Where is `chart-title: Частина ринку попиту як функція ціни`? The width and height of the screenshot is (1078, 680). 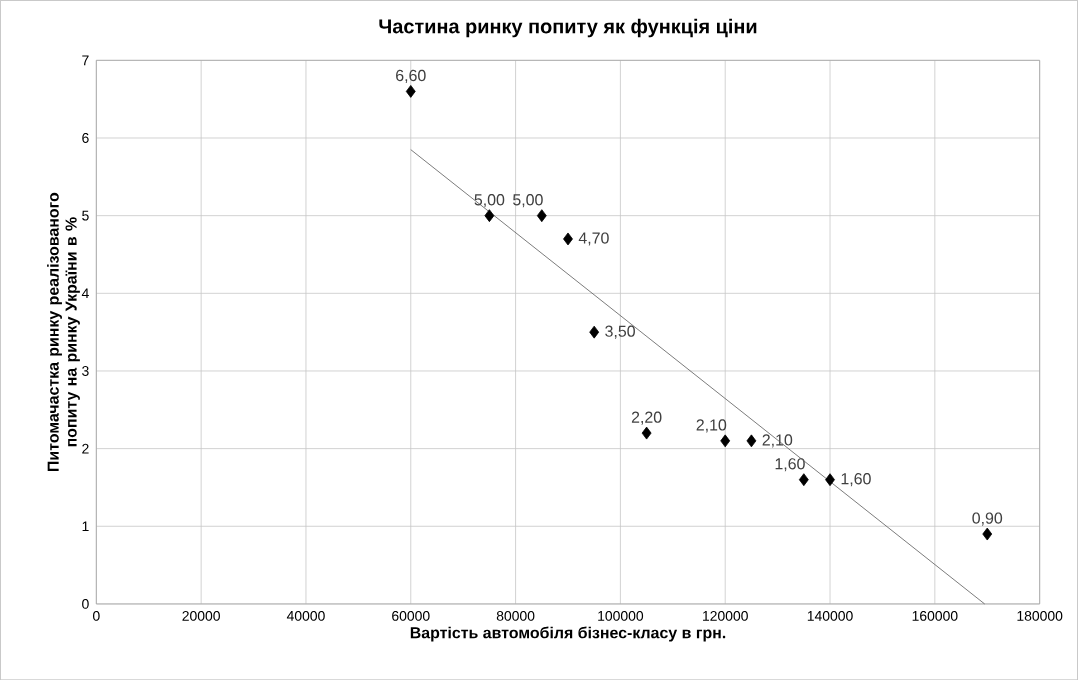
chart-title: Частина ринку попиту як функція ціни is located at coordinates (568, 28).